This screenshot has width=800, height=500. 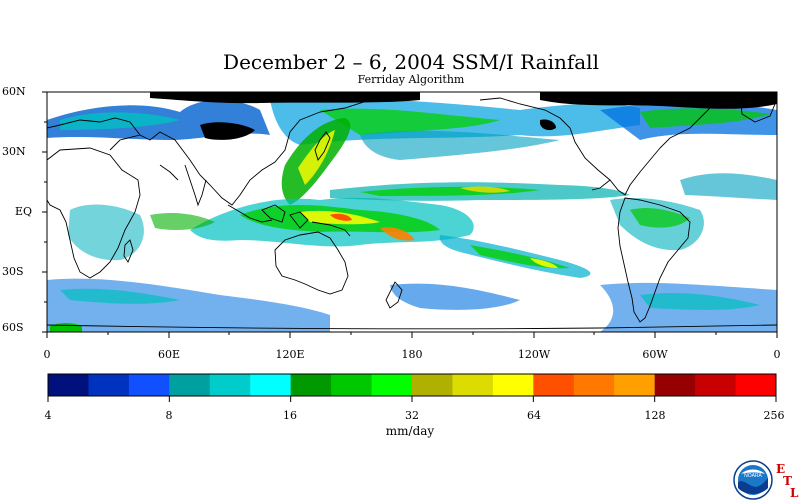 I want to click on lat-label-30s: 30S, so click(x=13, y=271).